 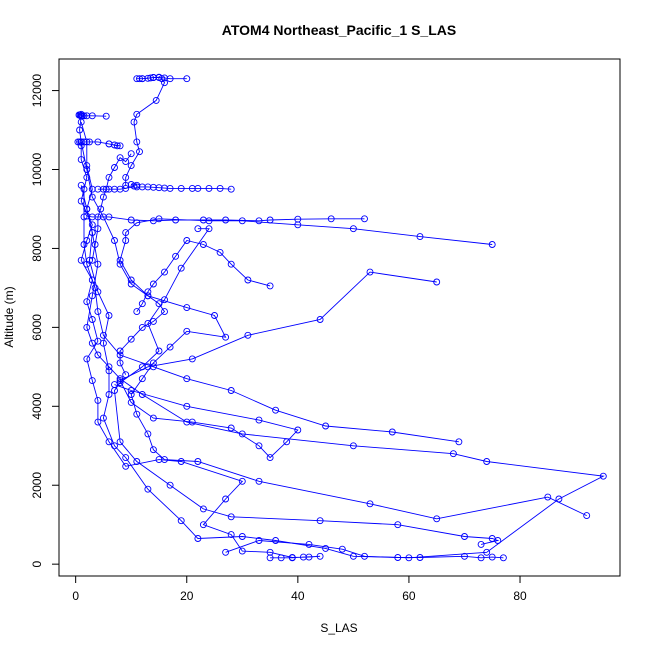 What do you see at coordinates (37, 485) in the screenshot?
I see `y-tick-label: 2000` at bounding box center [37, 485].